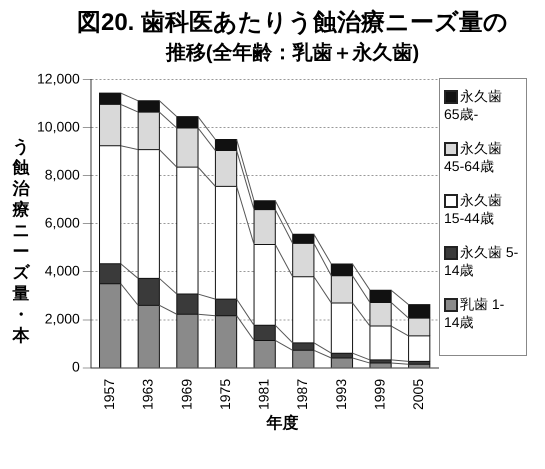  I want to click on y-tick-label: 12,000, so click(58, 78).